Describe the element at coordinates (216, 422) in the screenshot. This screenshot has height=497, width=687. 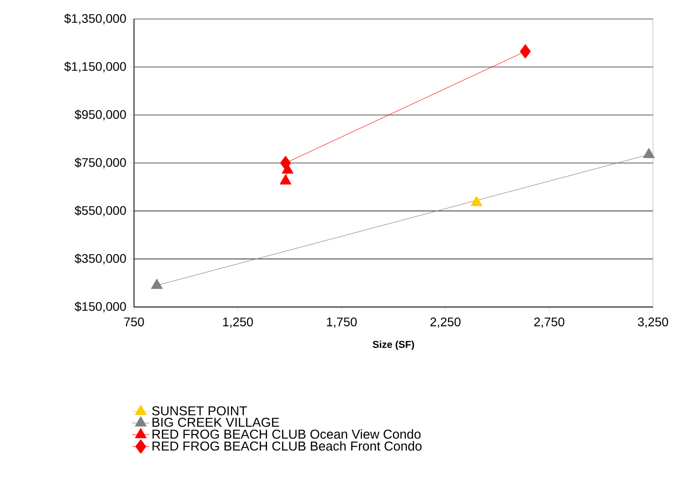
I see `legend-label: BIG CREEK VILLAGE` at that location.